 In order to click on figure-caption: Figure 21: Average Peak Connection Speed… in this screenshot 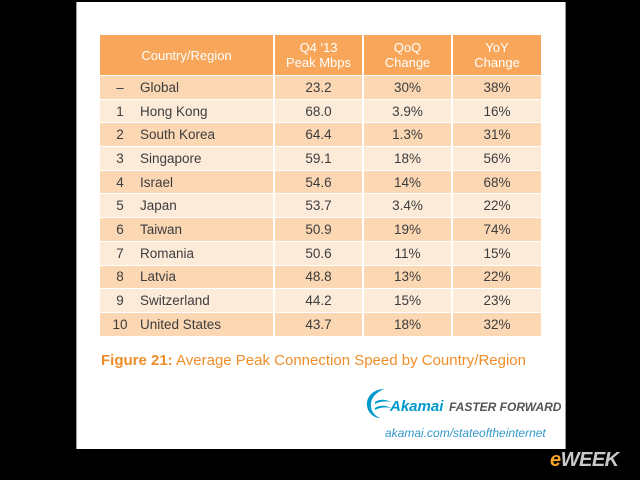, I will do `click(331, 360)`.